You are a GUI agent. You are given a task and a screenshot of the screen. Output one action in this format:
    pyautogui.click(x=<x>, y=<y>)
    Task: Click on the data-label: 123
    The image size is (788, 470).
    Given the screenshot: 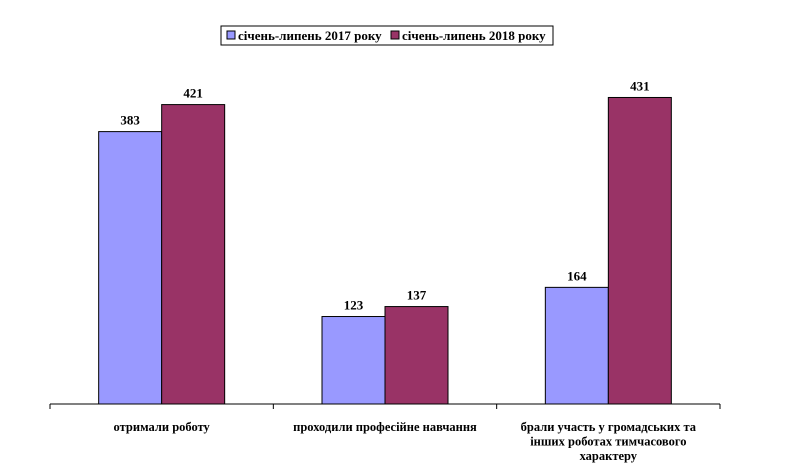 What is the action you would take?
    pyautogui.click(x=354, y=305)
    